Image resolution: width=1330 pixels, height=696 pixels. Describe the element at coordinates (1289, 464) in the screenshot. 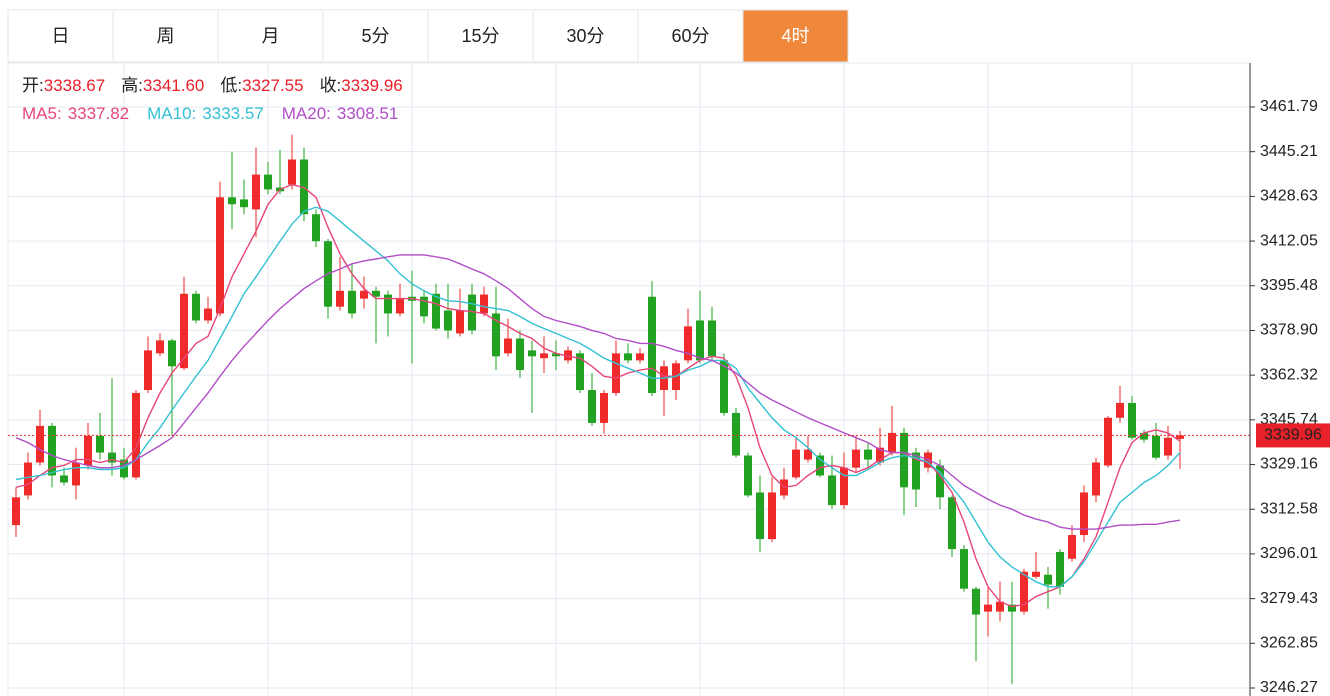

I see `y-tick-label: 3329.16` at that location.